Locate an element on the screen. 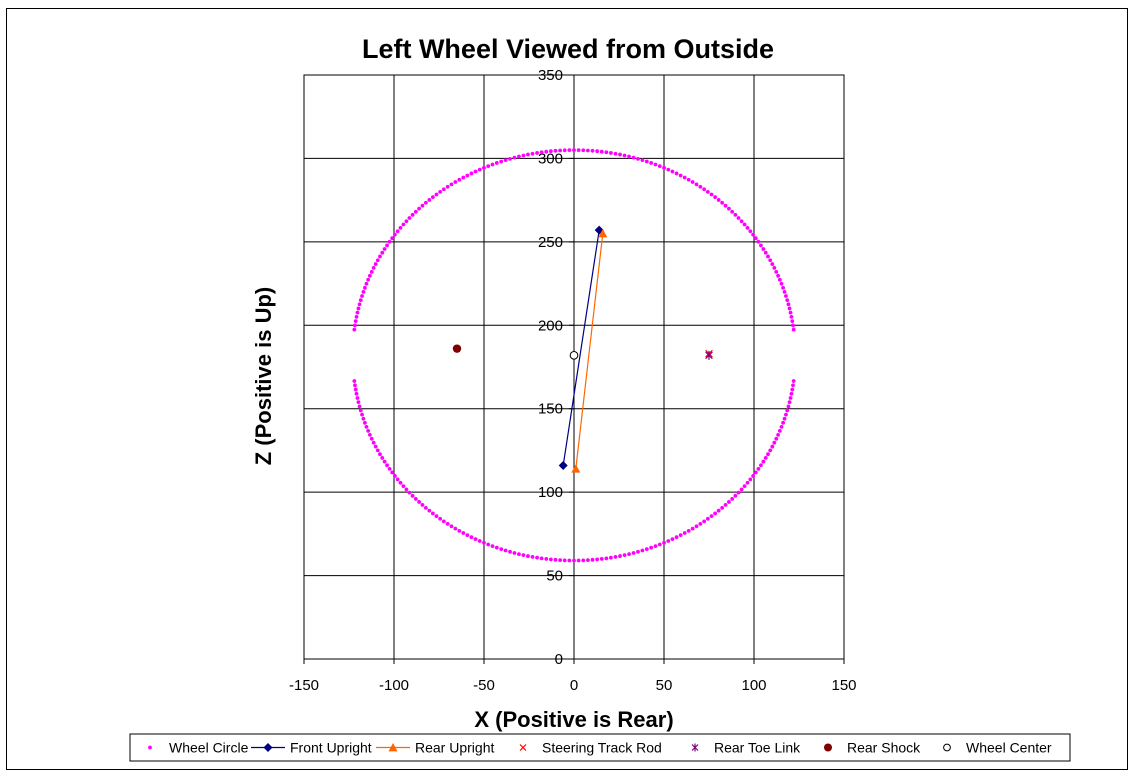 The height and width of the screenshot is (778, 1138). x-tick-label: -50 is located at coordinates (484, 685).